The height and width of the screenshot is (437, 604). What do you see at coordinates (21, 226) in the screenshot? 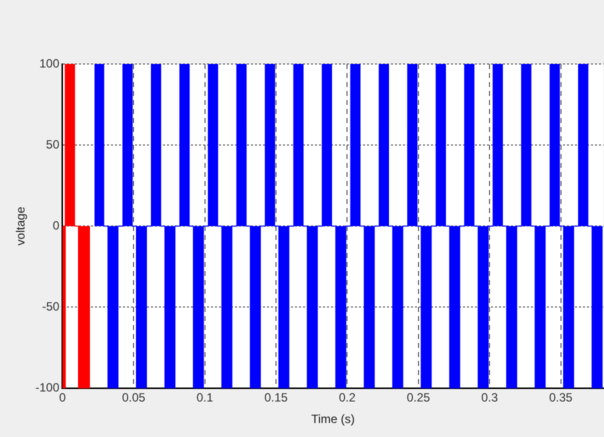
I see `y-axis-title: voltage` at bounding box center [21, 226].